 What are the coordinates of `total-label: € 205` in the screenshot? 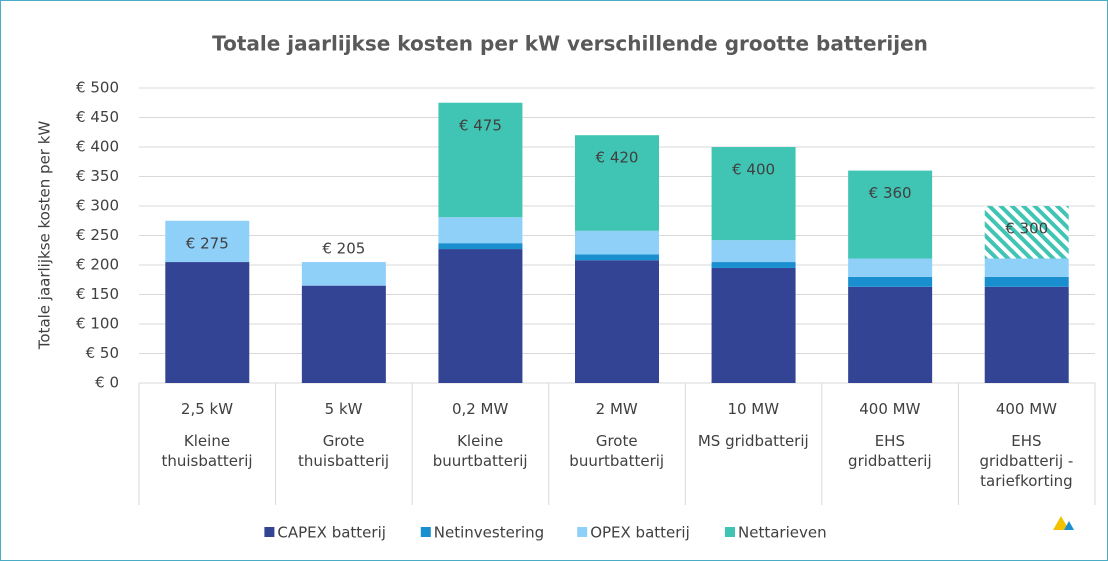 It's located at (343, 249).